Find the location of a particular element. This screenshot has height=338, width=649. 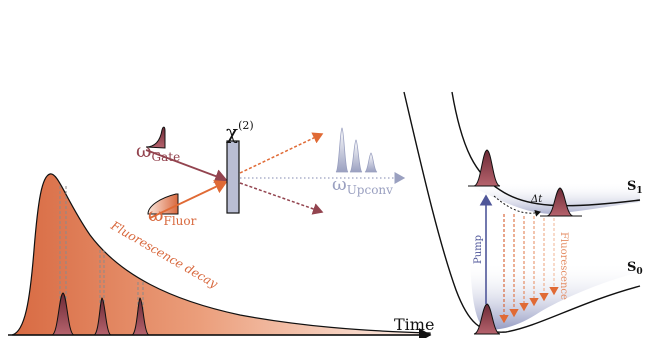

s0-subscript: 0 is located at coordinates (639, 272).